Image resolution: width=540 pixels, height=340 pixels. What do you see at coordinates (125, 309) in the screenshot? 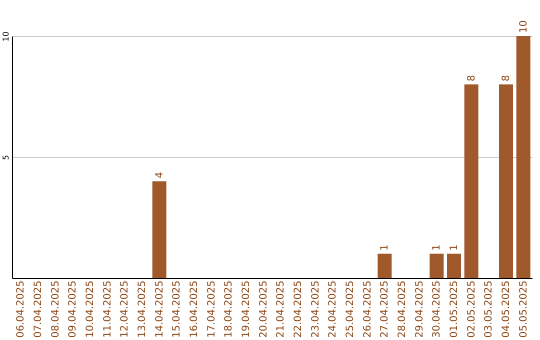
I see `x-tick-label: 12.04.2025` at bounding box center [125, 309].